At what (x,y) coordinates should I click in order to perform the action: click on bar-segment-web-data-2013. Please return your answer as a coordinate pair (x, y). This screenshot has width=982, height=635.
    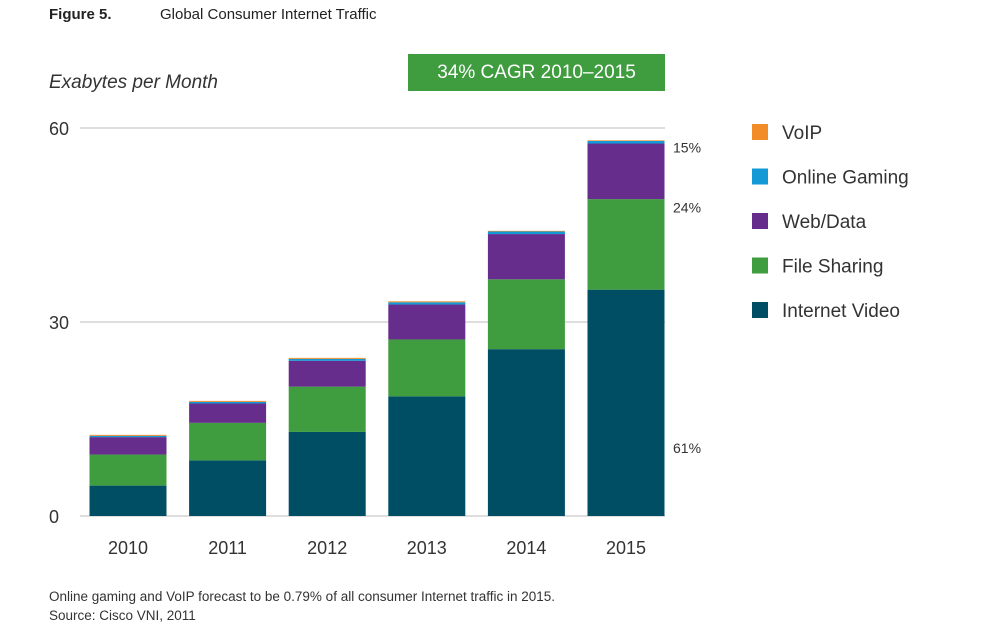
    Looking at the image, I should click on (427, 322).